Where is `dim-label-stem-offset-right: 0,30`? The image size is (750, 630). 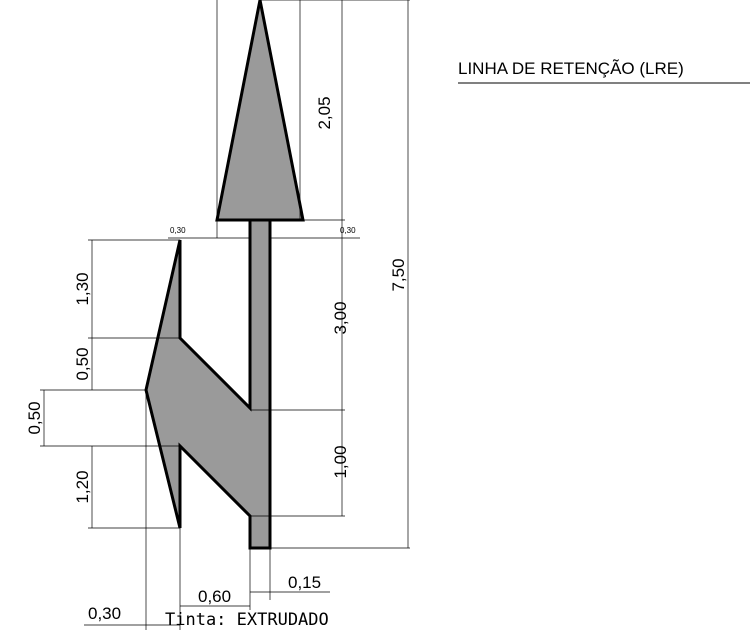
dim-label-stem-offset-right: 0,30 is located at coordinates (348, 230).